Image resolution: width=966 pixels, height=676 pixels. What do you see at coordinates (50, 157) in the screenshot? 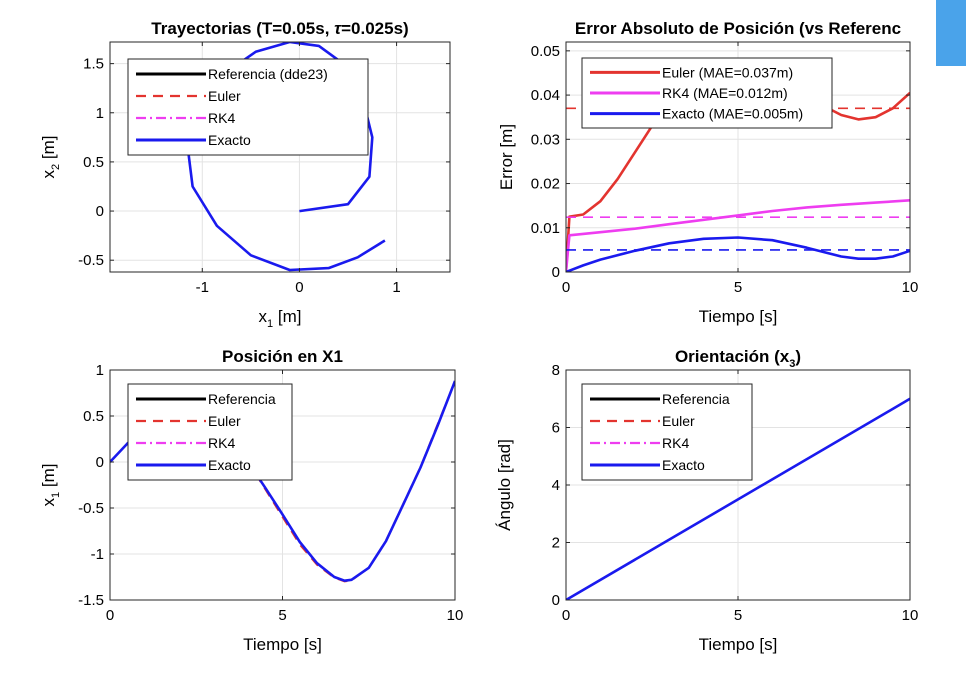
I see `y-axis-label: x2 [m]` at bounding box center [50, 157].